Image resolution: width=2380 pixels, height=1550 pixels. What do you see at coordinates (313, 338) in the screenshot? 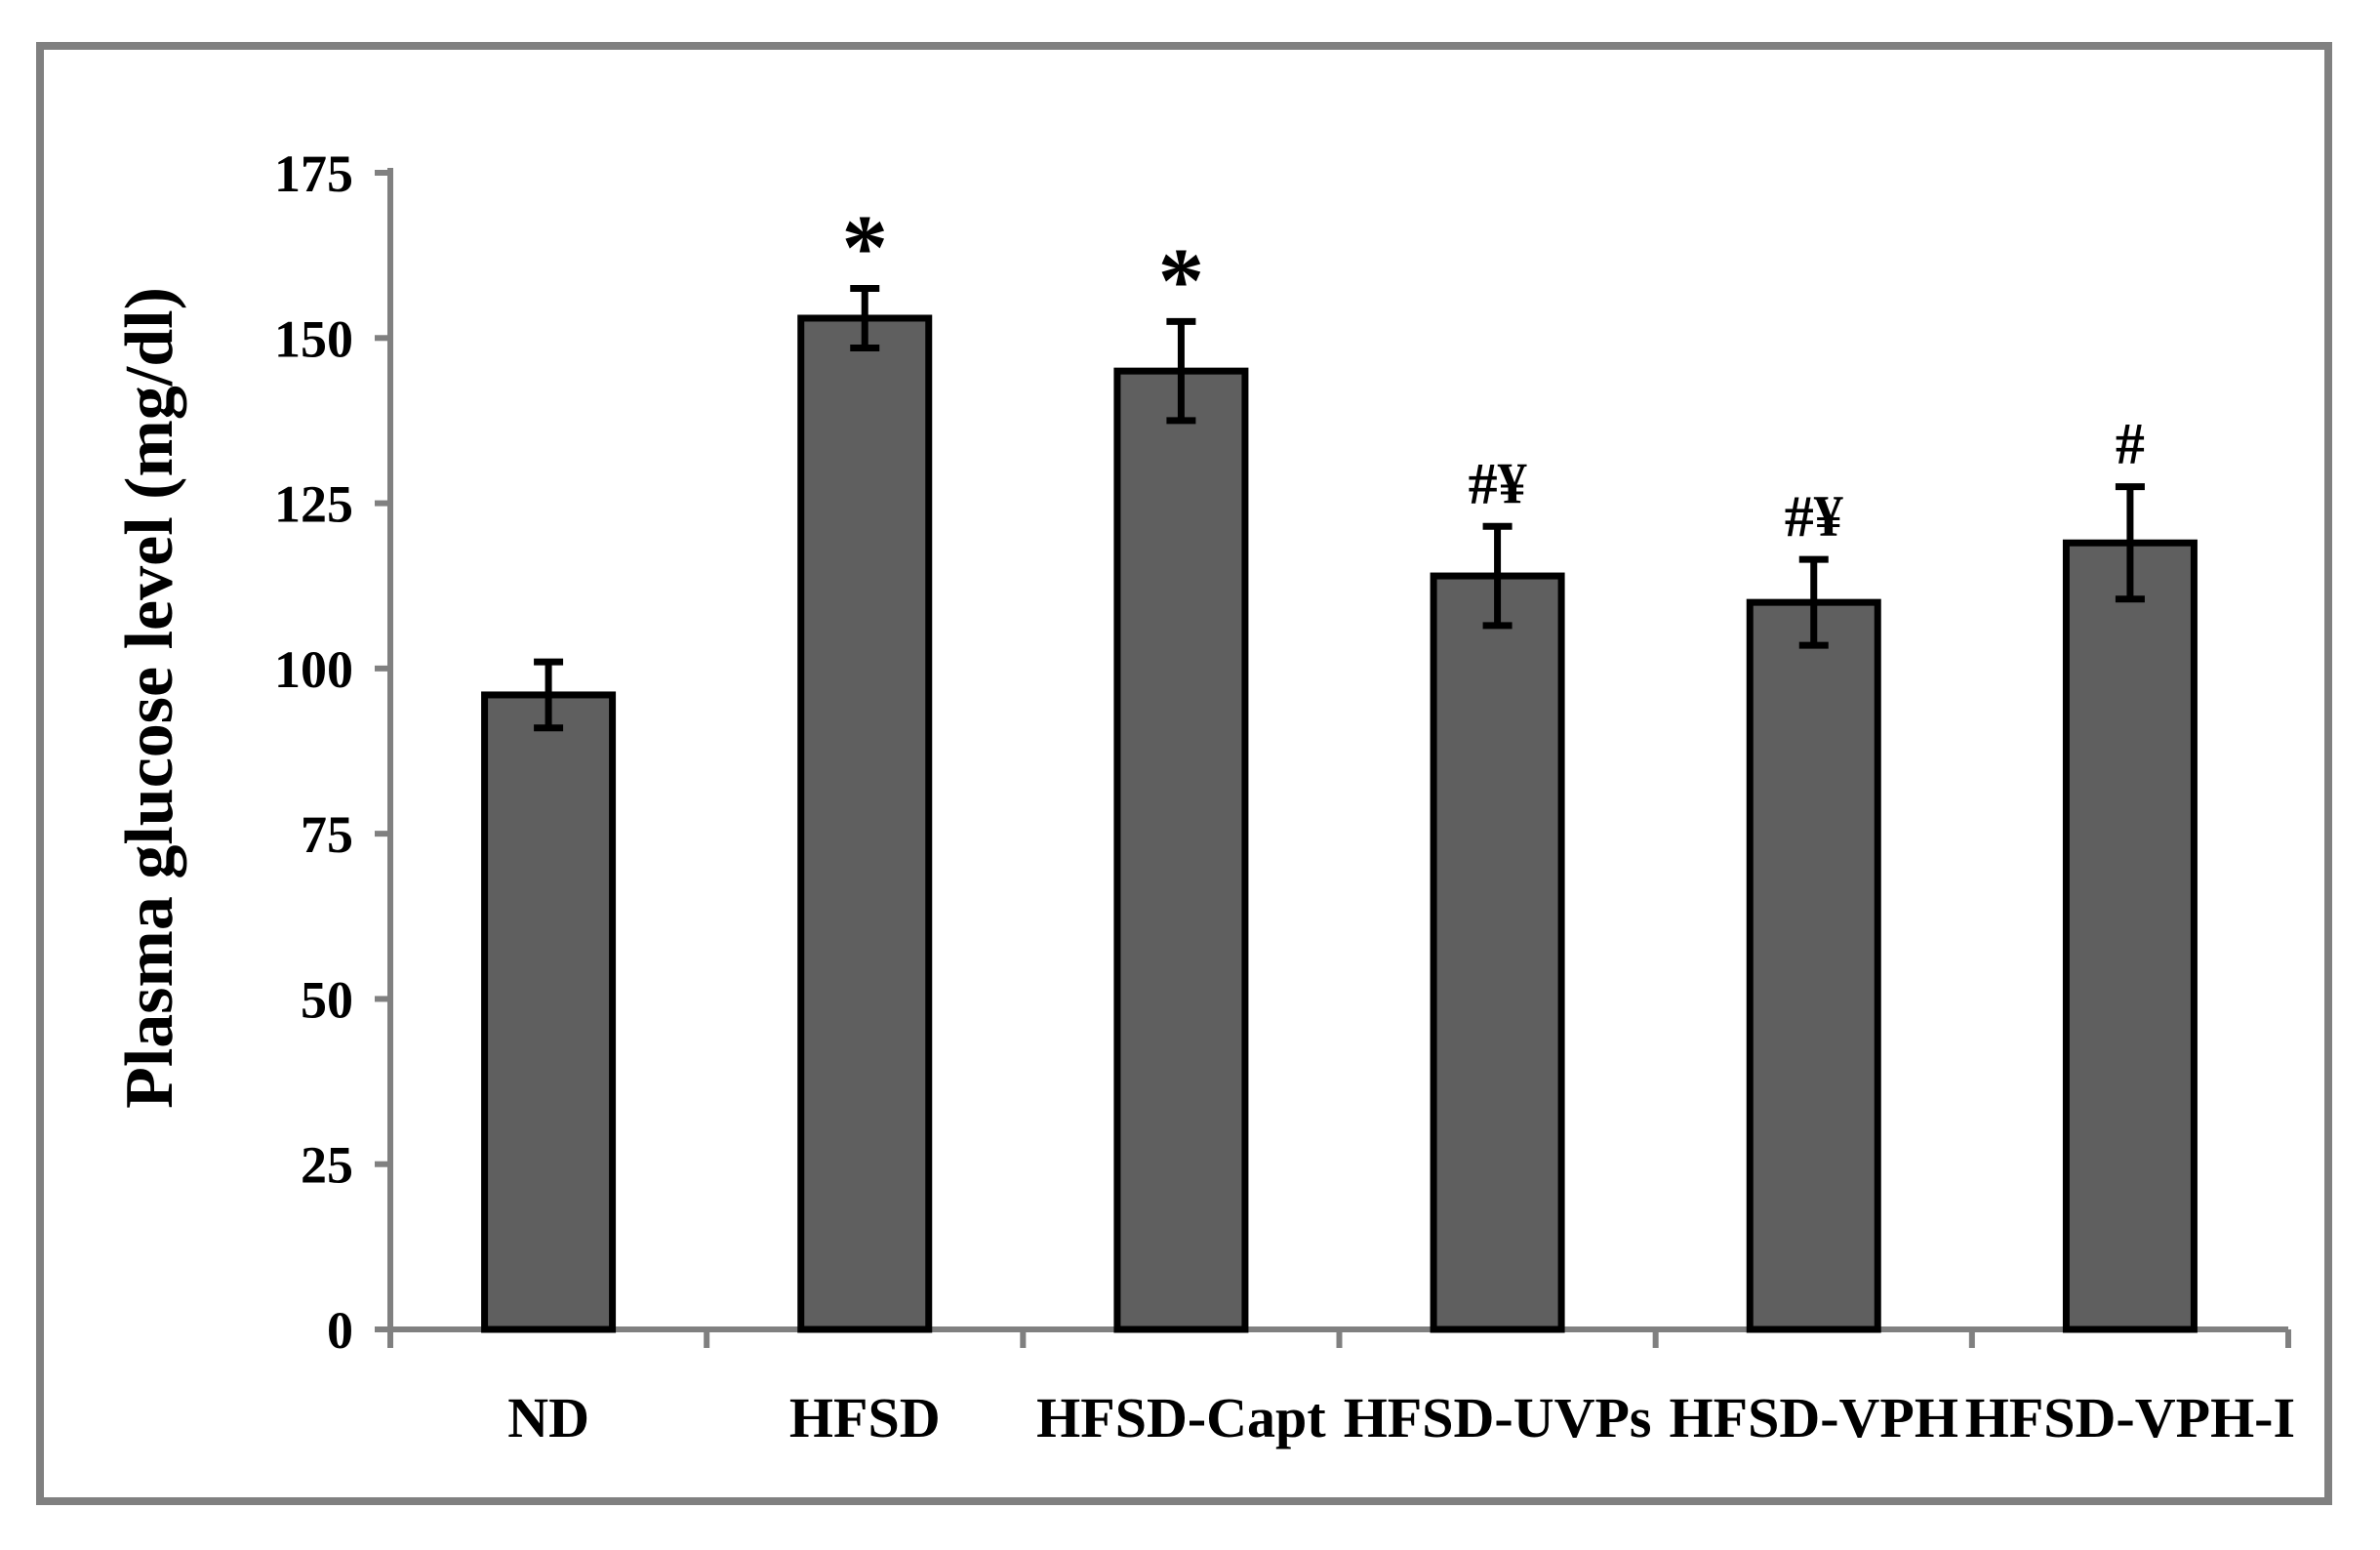
I see `y-tick-label: 150` at bounding box center [313, 338].